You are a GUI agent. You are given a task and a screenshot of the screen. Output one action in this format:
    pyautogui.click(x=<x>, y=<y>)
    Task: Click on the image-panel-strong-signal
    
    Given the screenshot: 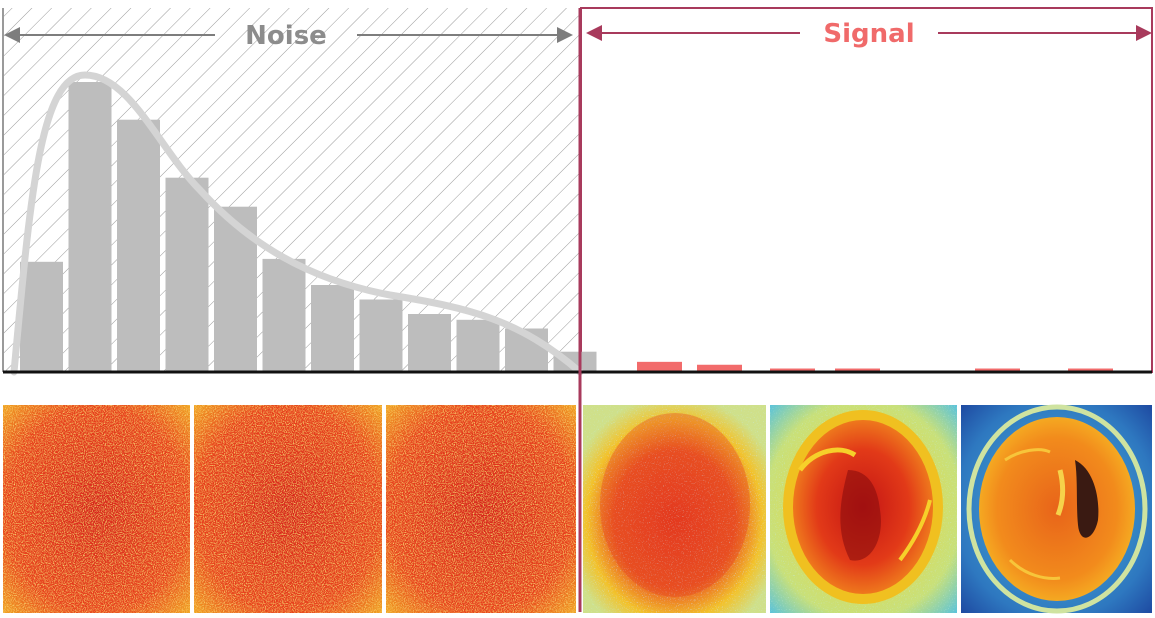 What is the action you would take?
    pyautogui.click(x=1056, y=509)
    